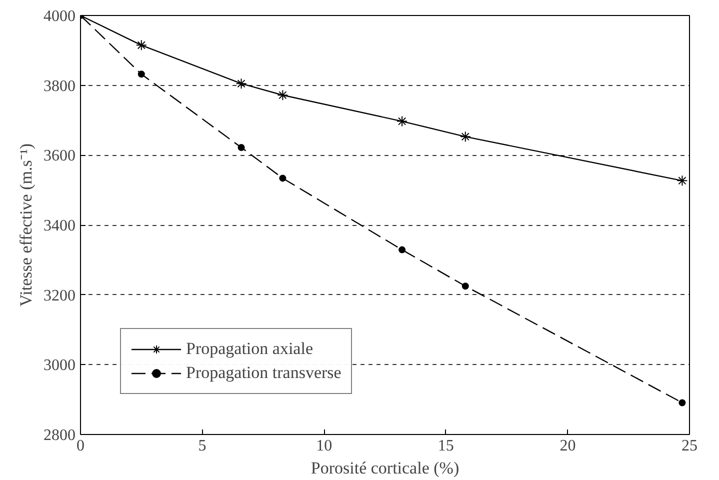 The height and width of the screenshot is (480, 719). I want to click on y-axis-title: Vitesse effective (m.s⁻¹), so click(26, 225).